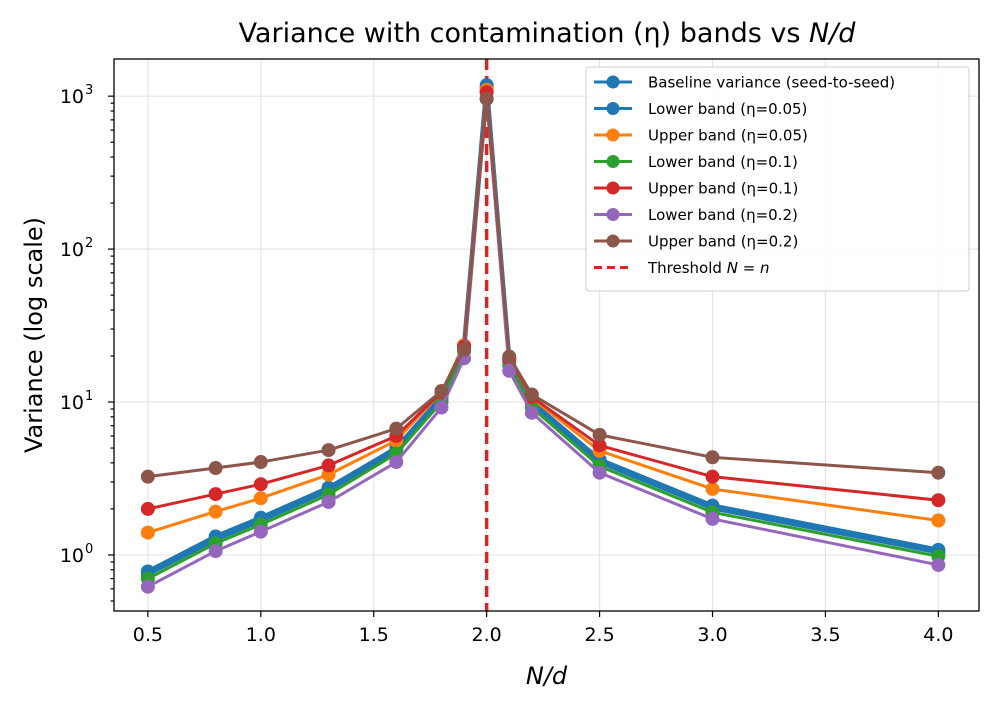 Image resolution: width=996 pixels, height=708 pixels. I want to click on legend-item: Upper band (η=0.1), so click(696, 189).